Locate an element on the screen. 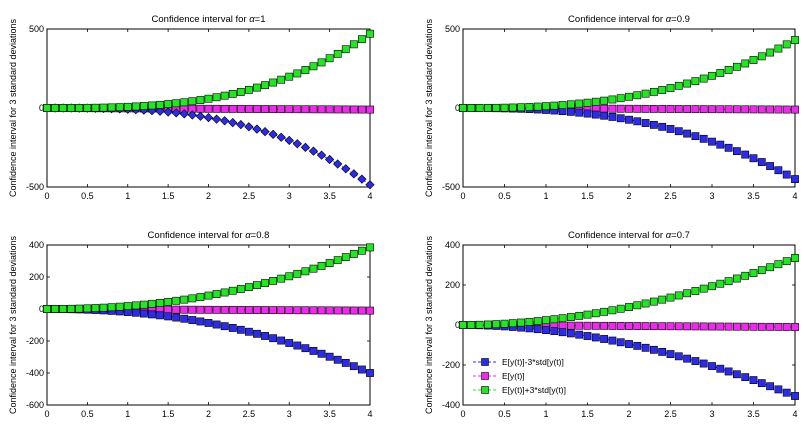  x-tick-label: 3.5 is located at coordinates (329, 196).